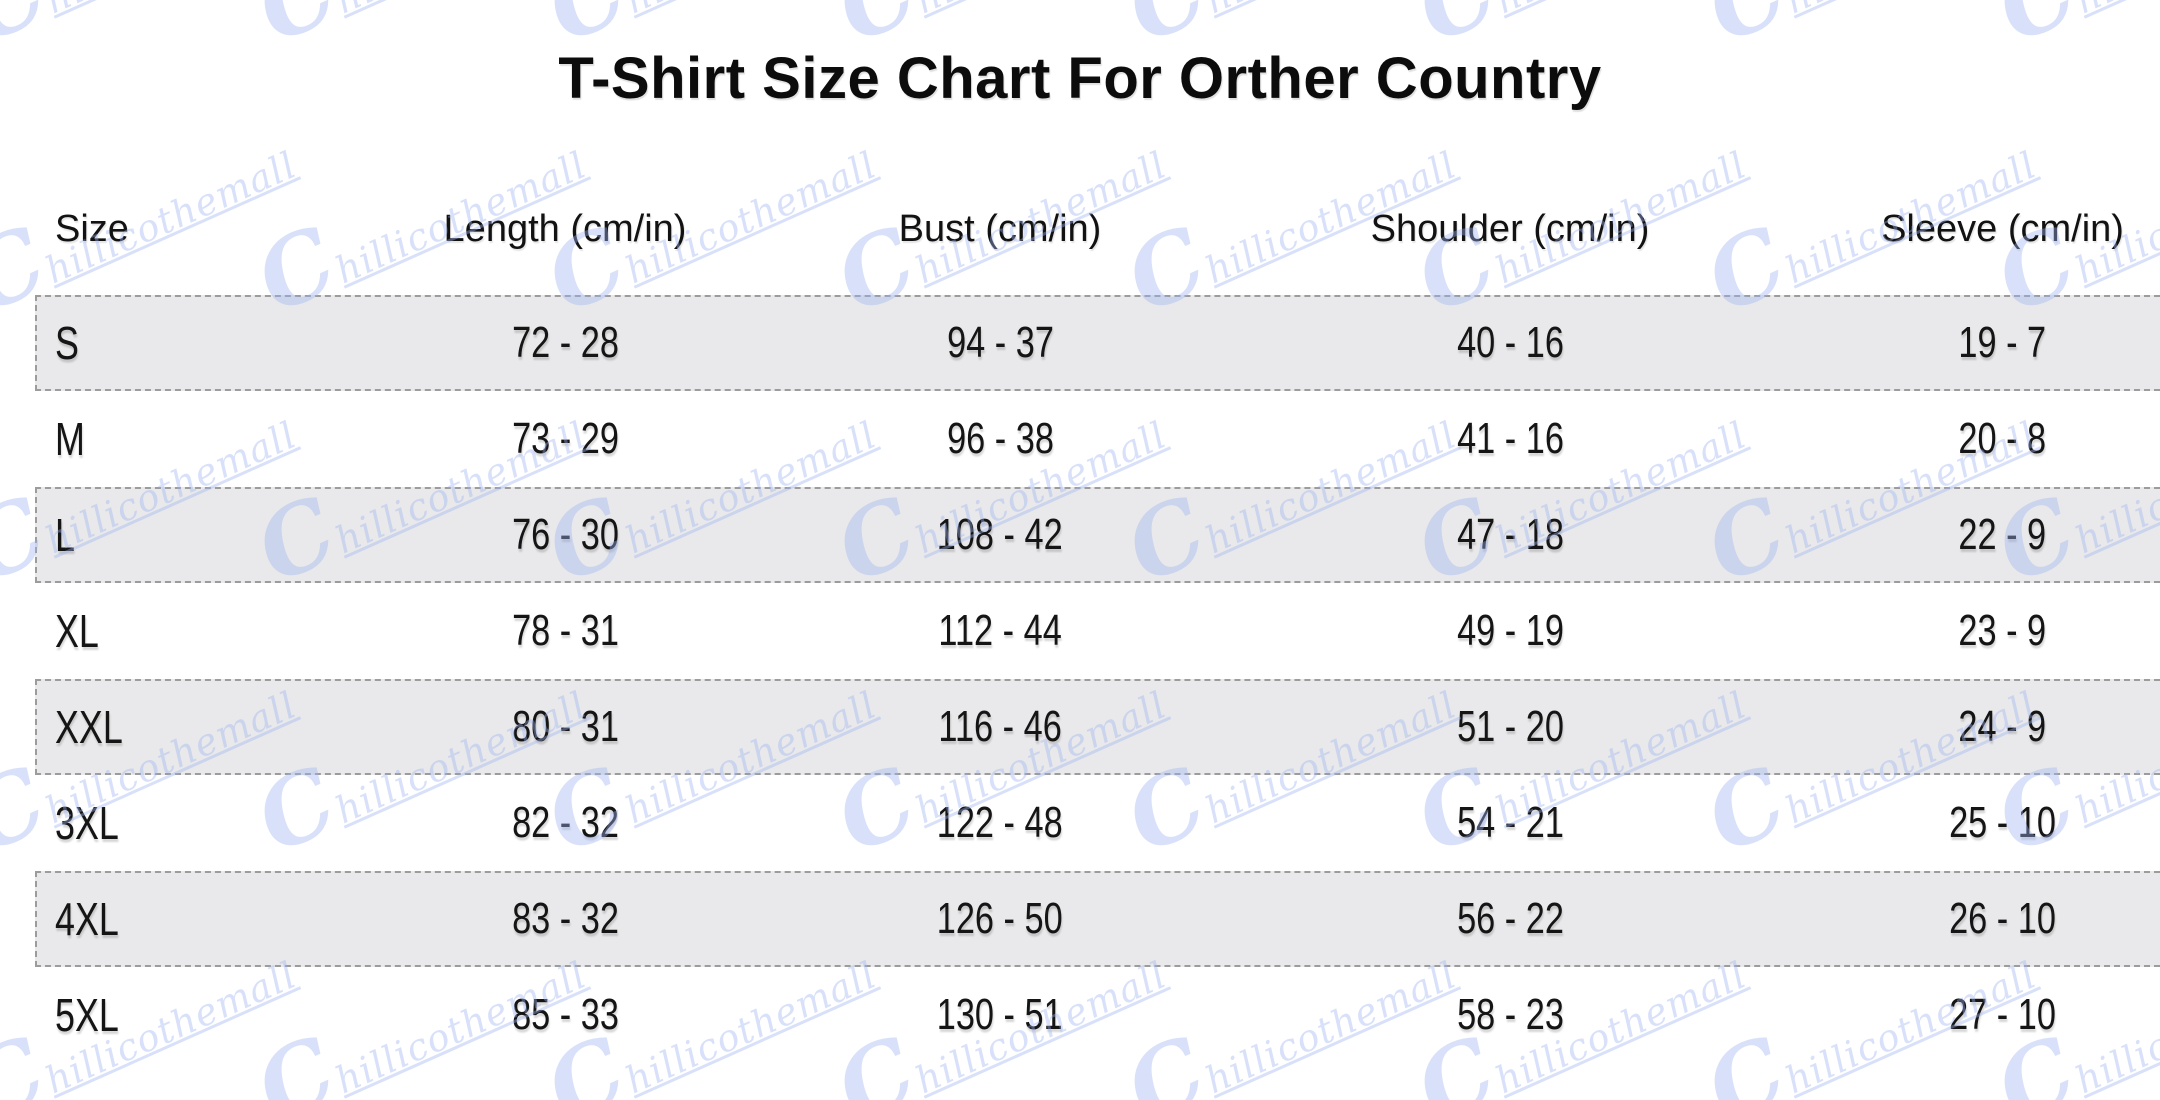 This screenshot has height=1100, width=2160. What do you see at coordinates (1000, 438) in the screenshot?
I see `measurement-cell: 96 - 38` at bounding box center [1000, 438].